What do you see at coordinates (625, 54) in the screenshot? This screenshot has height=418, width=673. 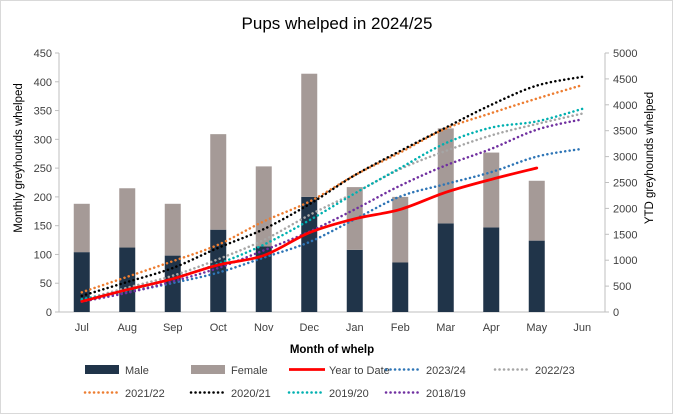 I see `y2-tick-label: 5000` at bounding box center [625, 54].